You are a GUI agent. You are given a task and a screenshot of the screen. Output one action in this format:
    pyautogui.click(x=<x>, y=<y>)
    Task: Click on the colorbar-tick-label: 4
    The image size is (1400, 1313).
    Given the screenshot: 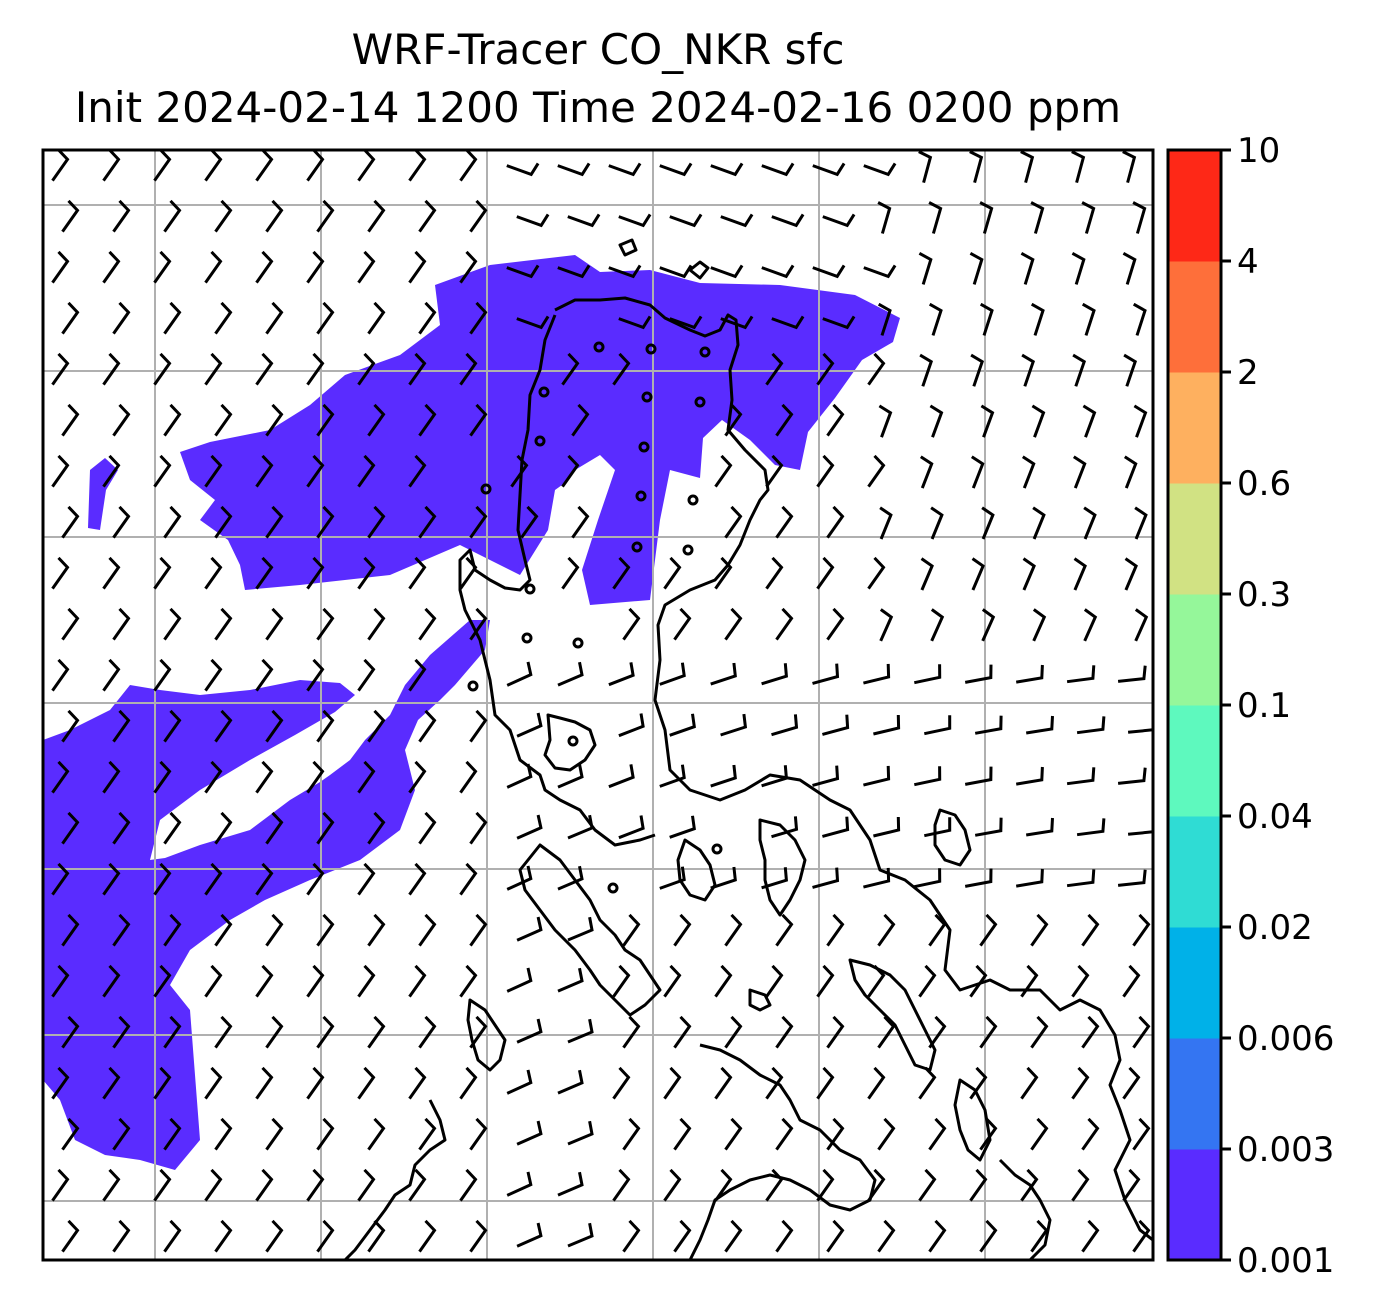 What is the action you would take?
    pyautogui.click(x=1248, y=262)
    